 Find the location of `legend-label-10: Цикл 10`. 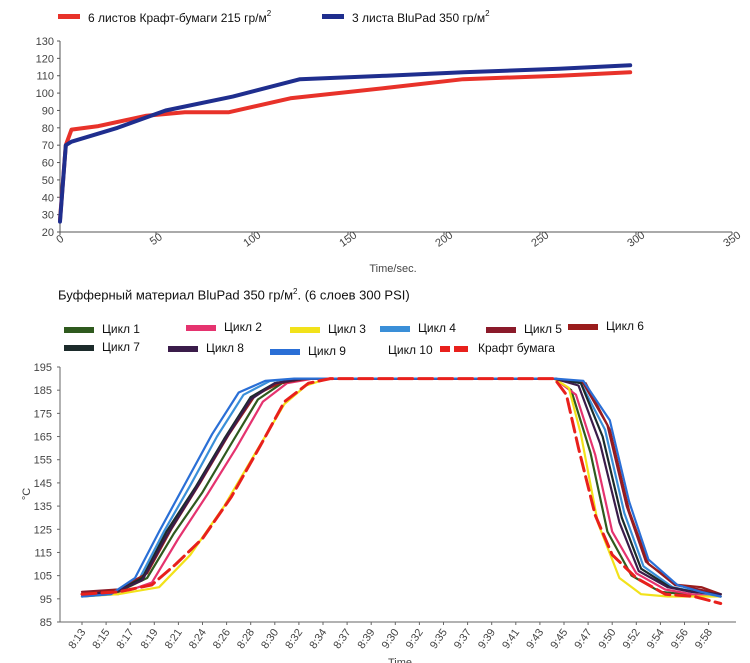

legend-label-10: Цикл 10 is located at coordinates (410, 350).